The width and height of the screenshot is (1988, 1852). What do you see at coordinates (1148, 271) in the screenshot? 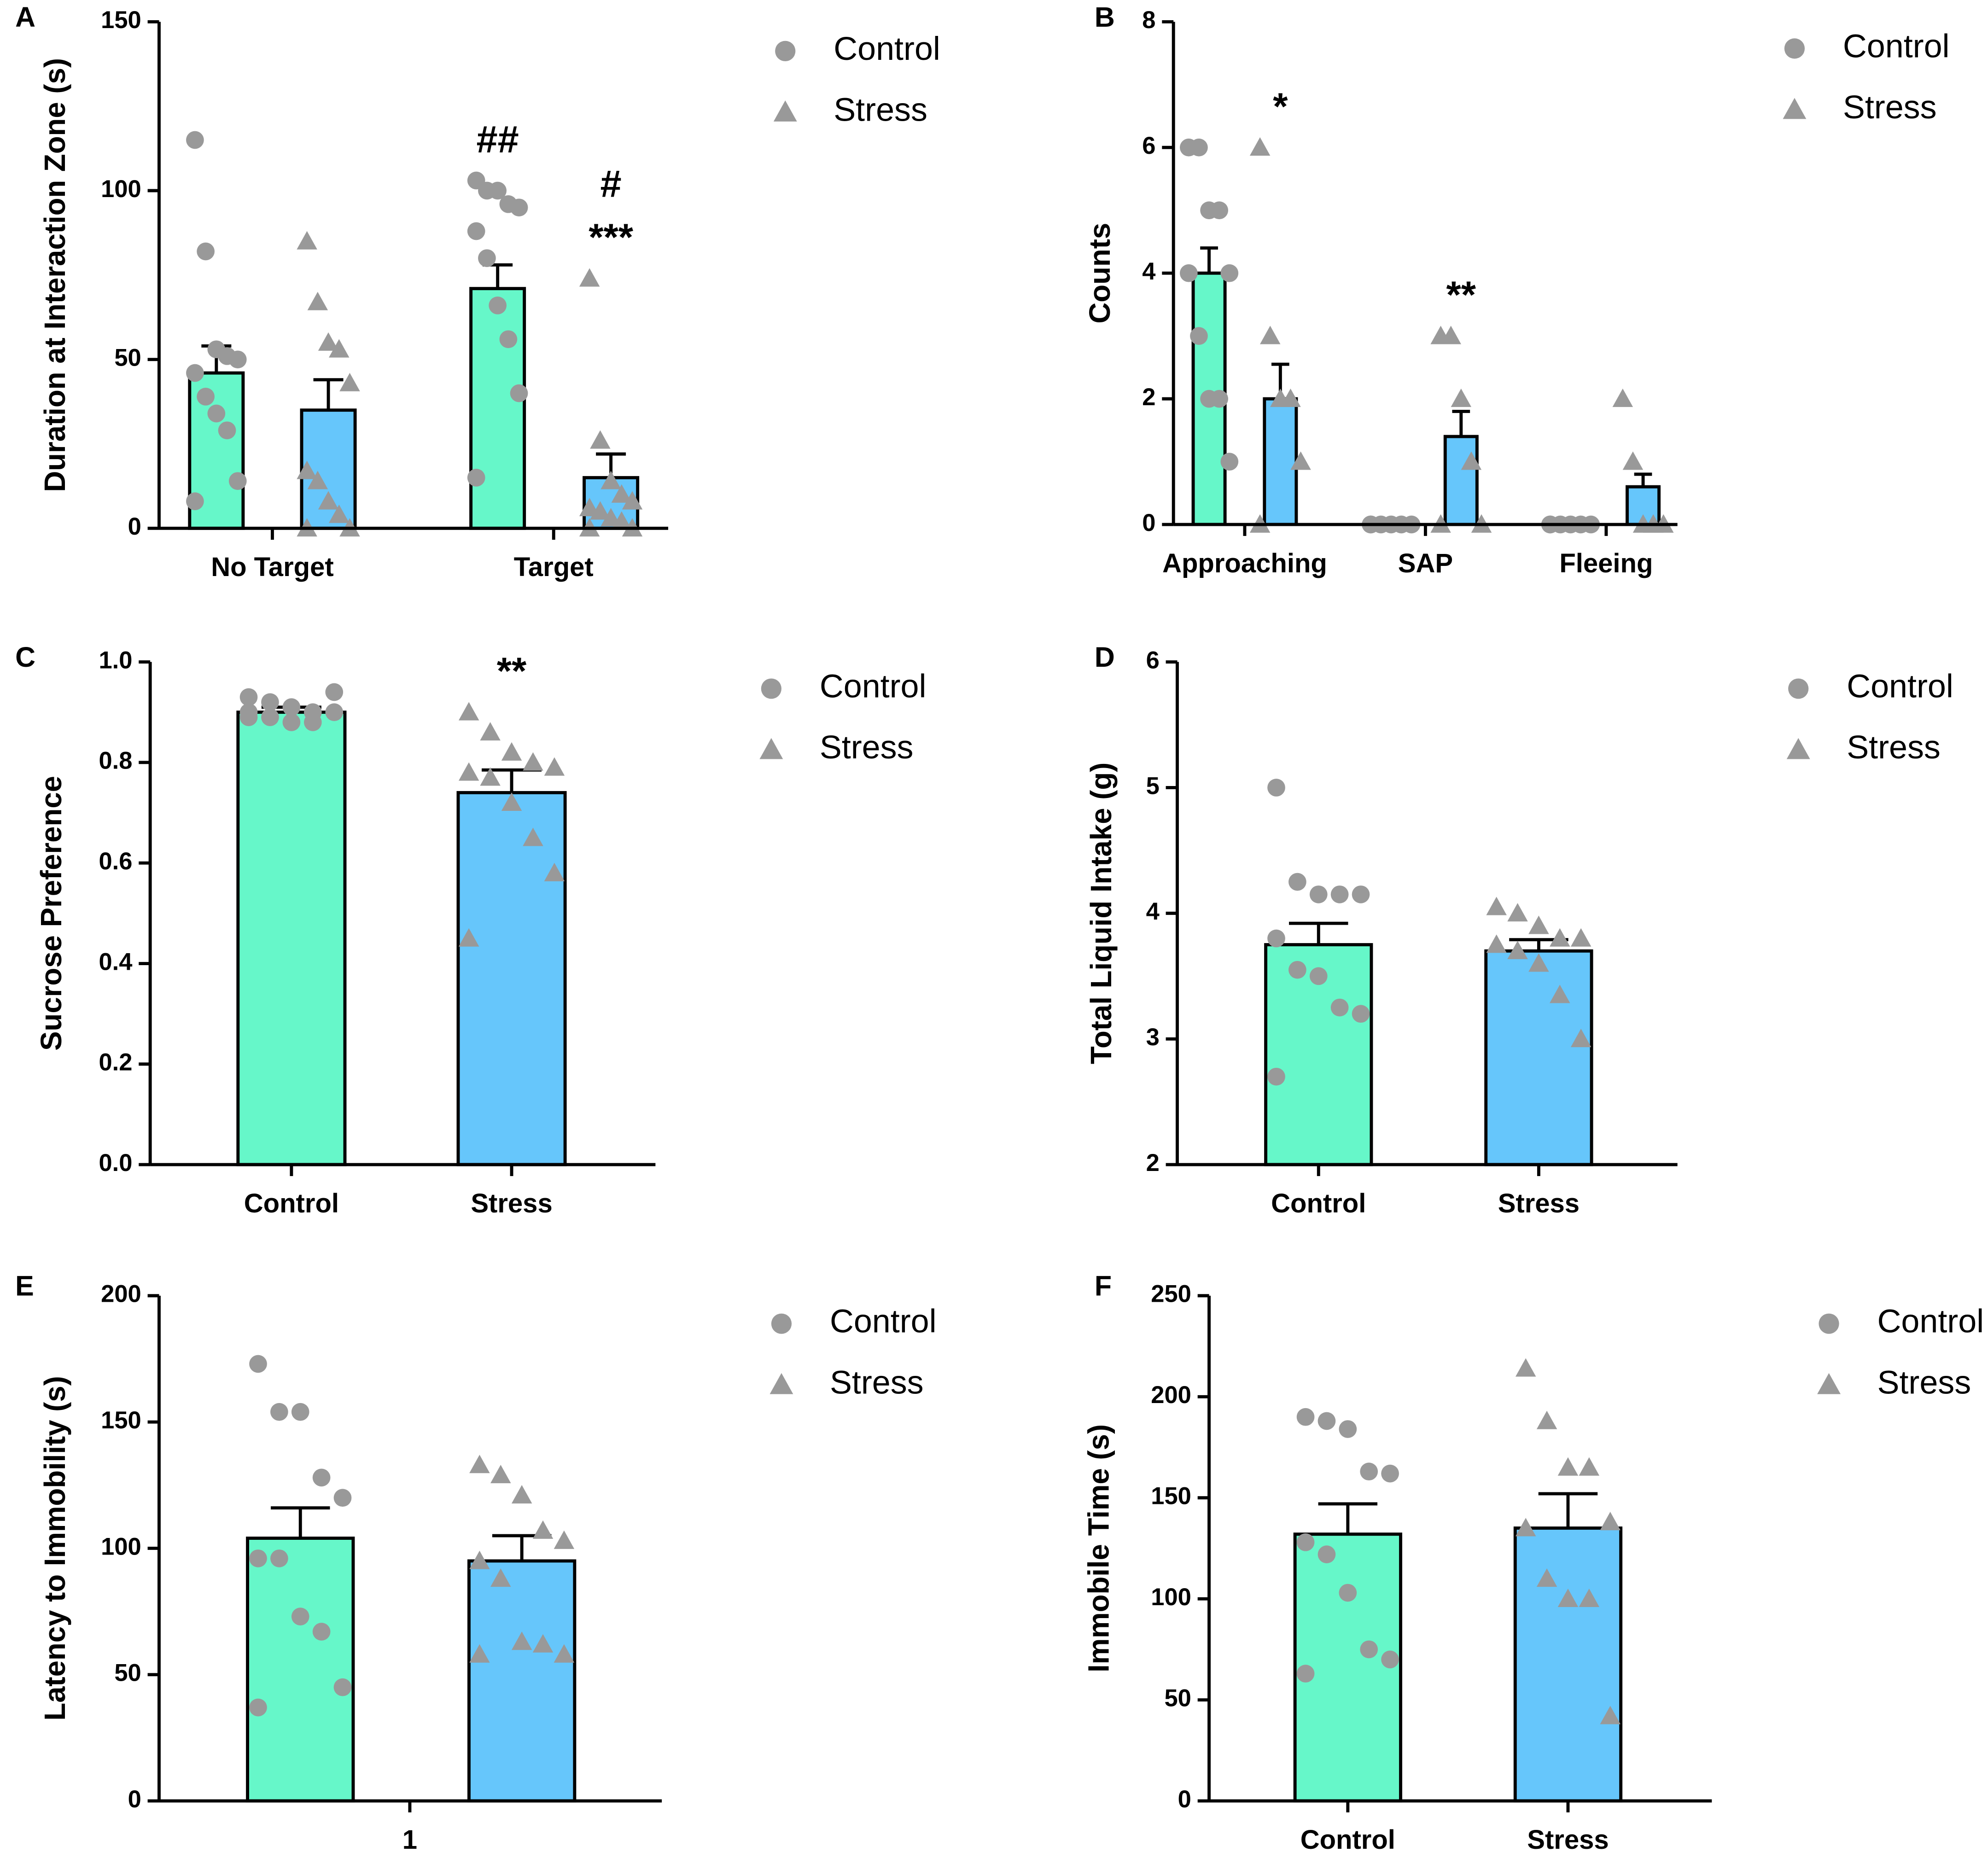
I see `y-tick-label: 4` at bounding box center [1148, 271].